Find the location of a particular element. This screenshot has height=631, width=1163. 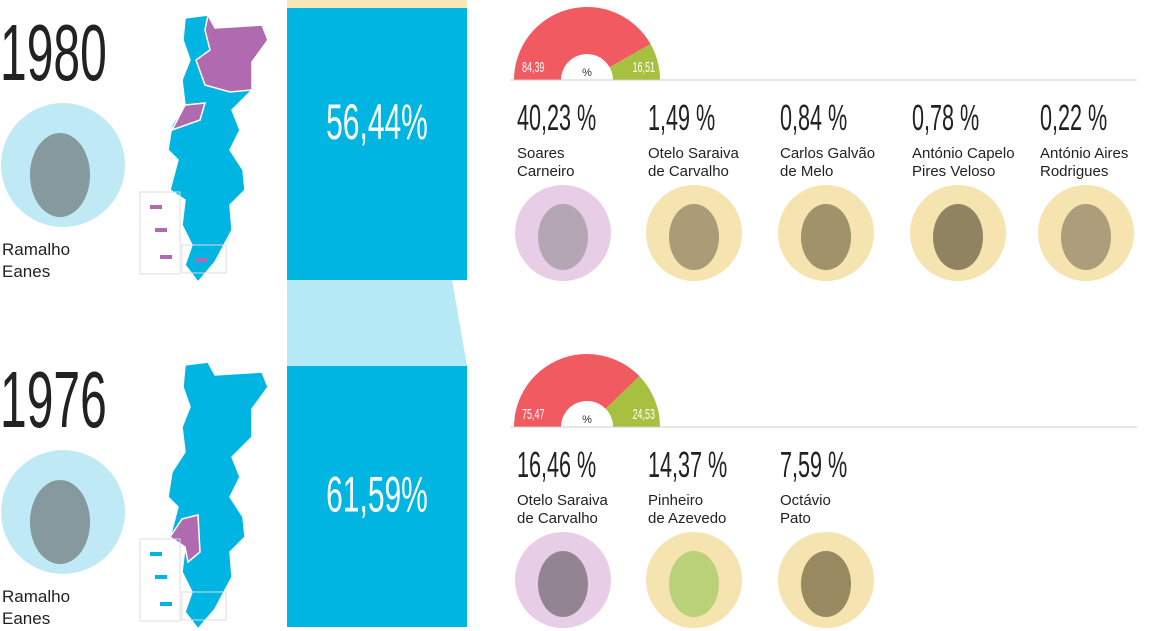

candidate-name: Soares is located at coordinates (541, 153).